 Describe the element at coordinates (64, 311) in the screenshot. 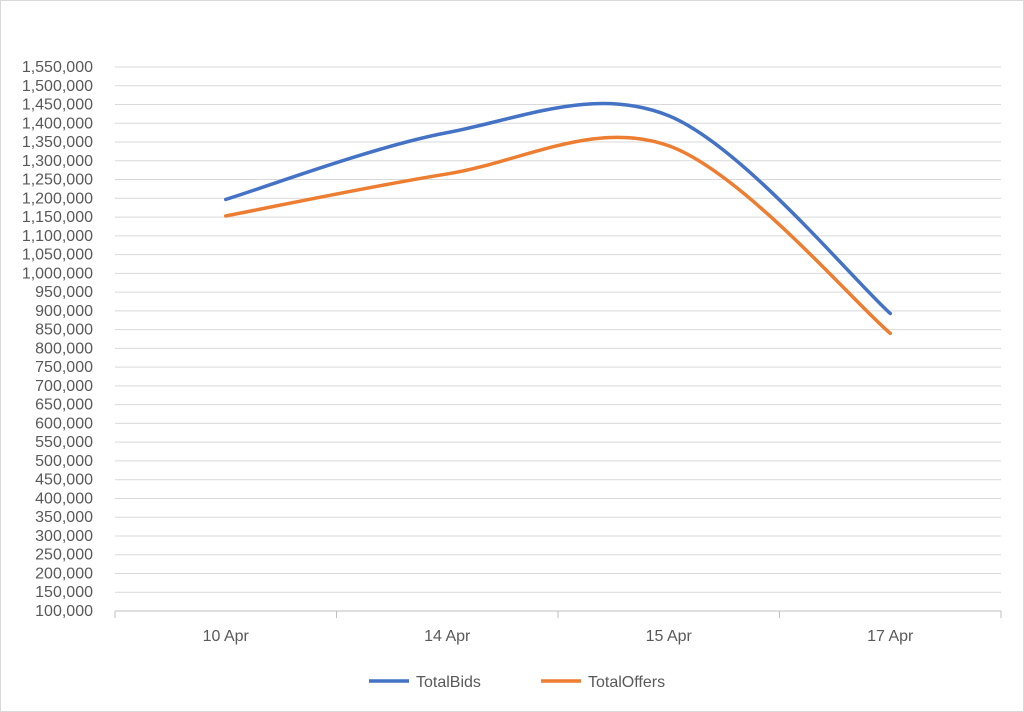

I see `y-tick-label: 900,000` at that location.